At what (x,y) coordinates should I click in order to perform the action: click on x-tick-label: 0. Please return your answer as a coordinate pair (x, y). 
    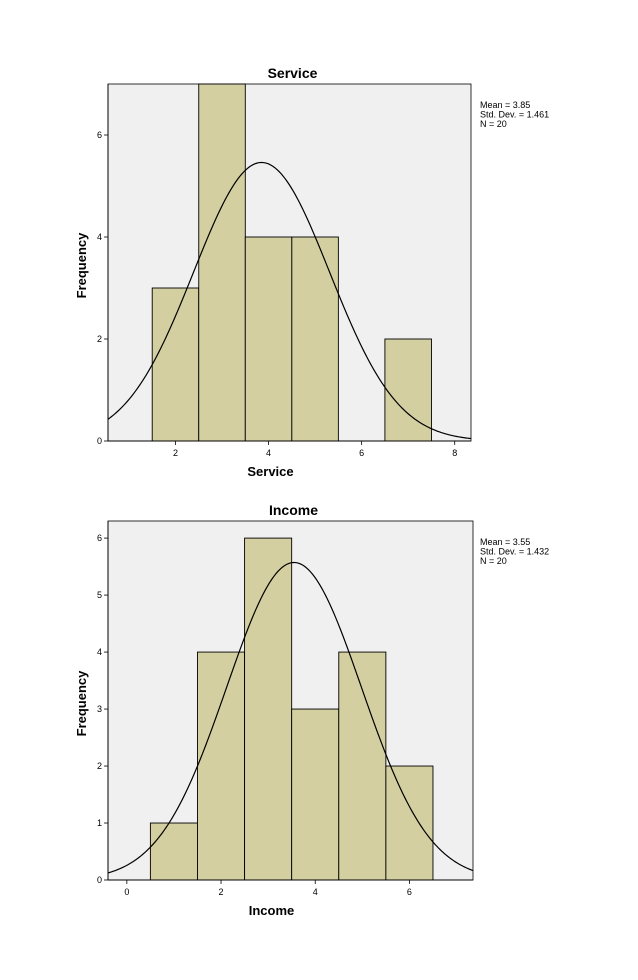
    Looking at the image, I should click on (126, 892).